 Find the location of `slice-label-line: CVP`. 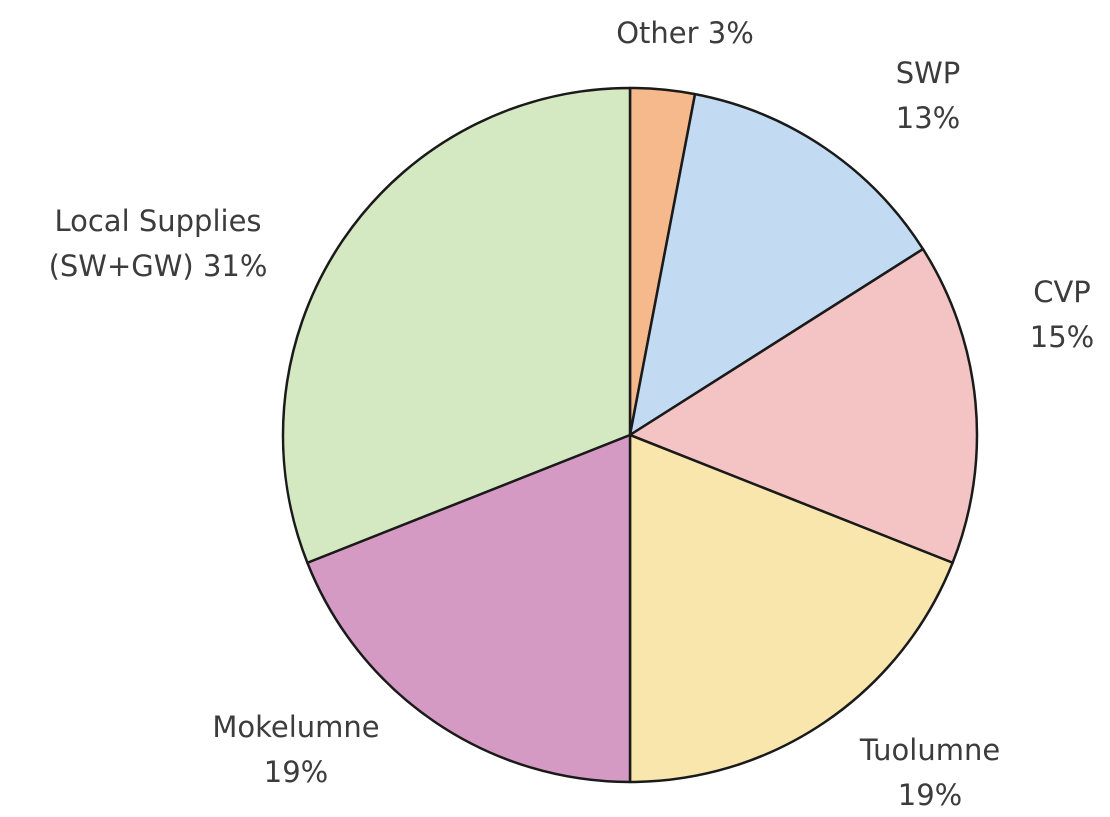

slice-label-line: CVP is located at coordinates (1062, 292).